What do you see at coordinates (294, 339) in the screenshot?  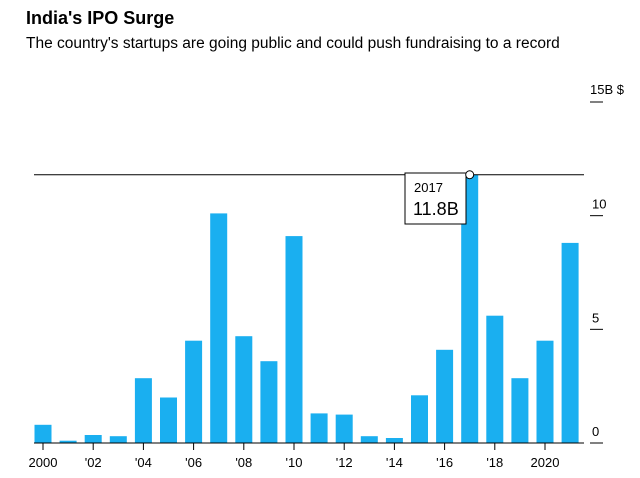 I see `bar-2010` at bounding box center [294, 339].